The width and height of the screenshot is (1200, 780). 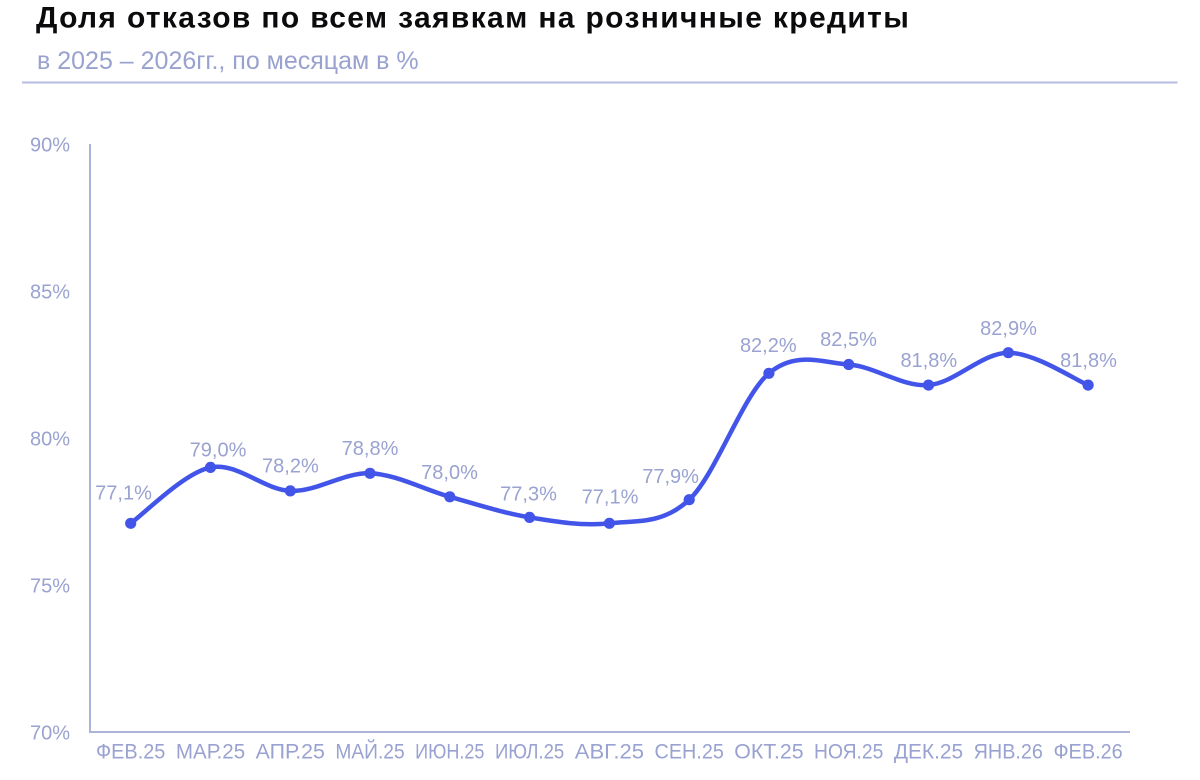 I want to click on svg-text: ИЮН.25, so click(x=449, y=752).